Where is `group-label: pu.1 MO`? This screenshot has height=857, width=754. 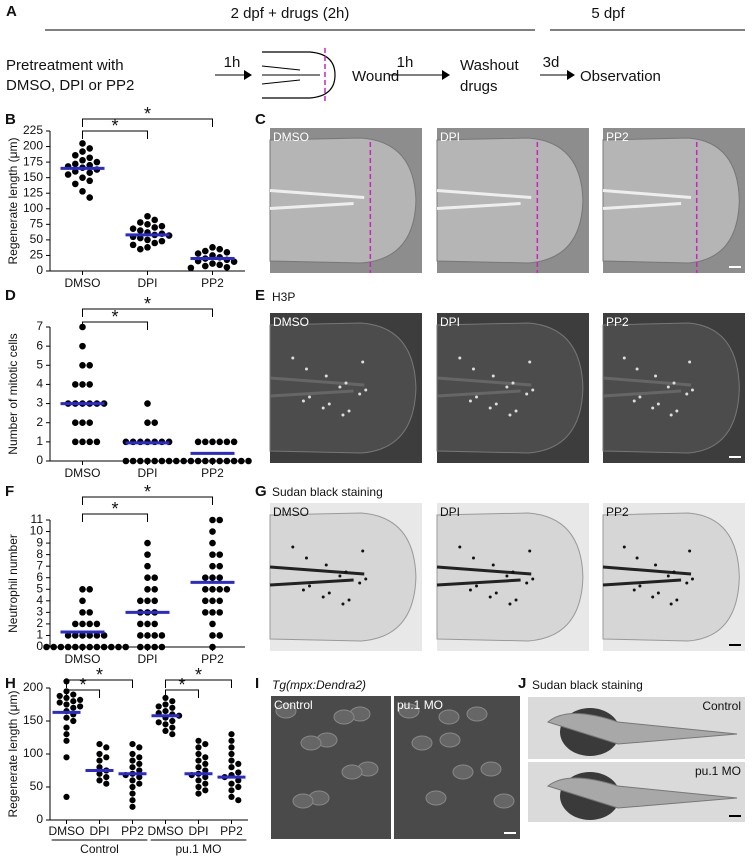 group-label: pu.1 MO is located at coordinates (198, 849).